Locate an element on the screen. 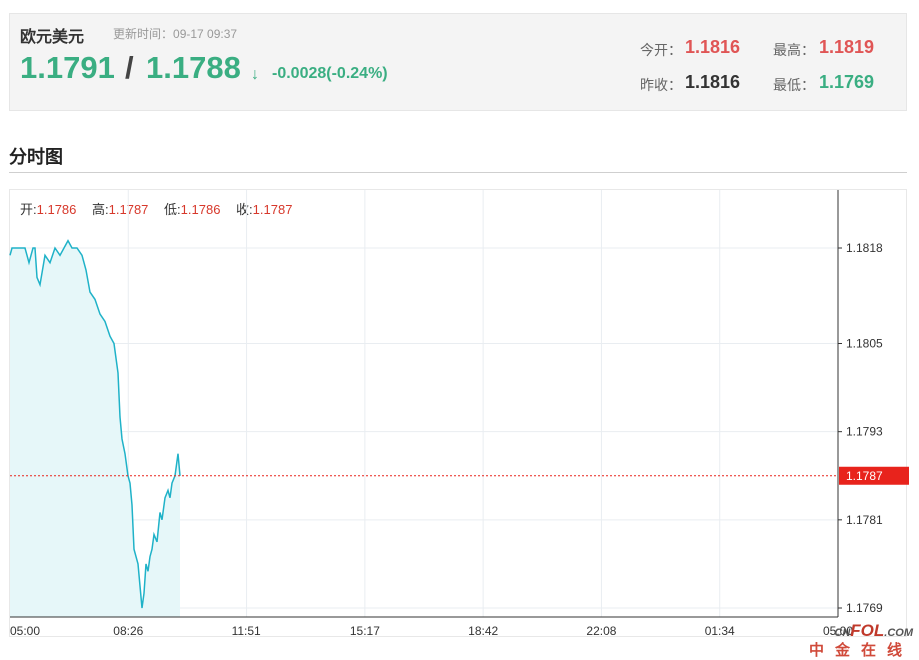  high-label: 最高： is located at coordinates (794, 50).